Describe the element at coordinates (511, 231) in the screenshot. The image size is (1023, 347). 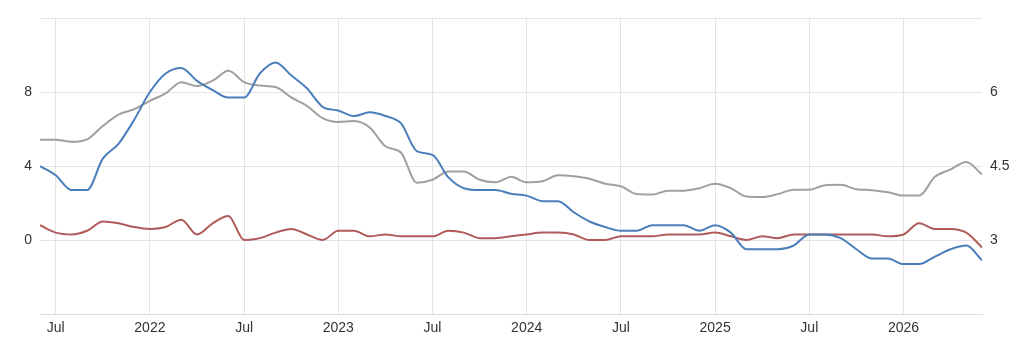
I see `line-series` at that location.